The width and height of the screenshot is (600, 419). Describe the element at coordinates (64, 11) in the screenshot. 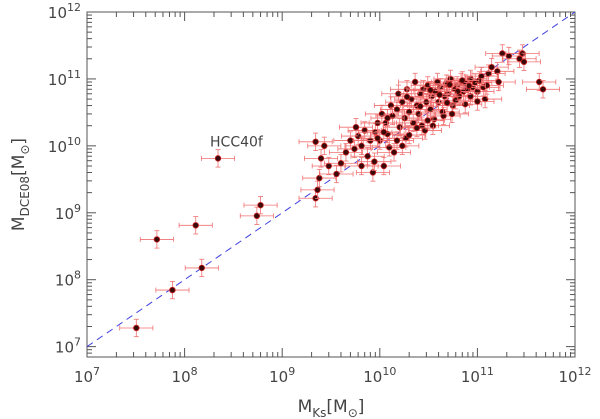

I see `y-tick-label: 1012` at that location.